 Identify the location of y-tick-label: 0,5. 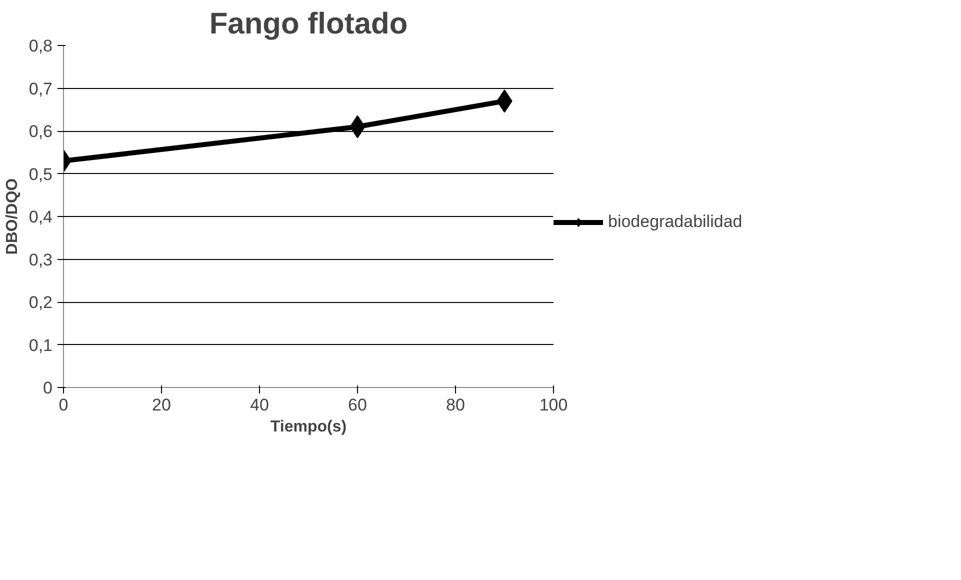
(40, 174).